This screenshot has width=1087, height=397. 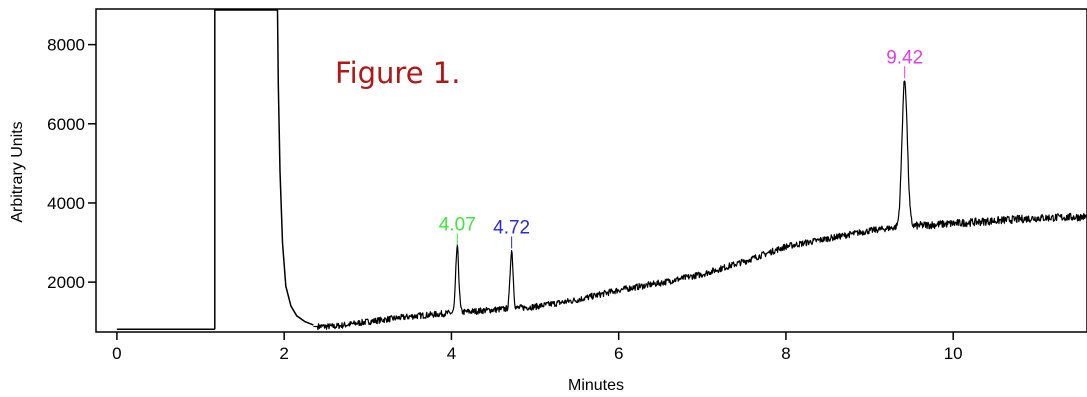 What do you see at coordinates (904, 57) in the screenshot?
I see `peak-label: 9.42` at bounding box center [904, 57].